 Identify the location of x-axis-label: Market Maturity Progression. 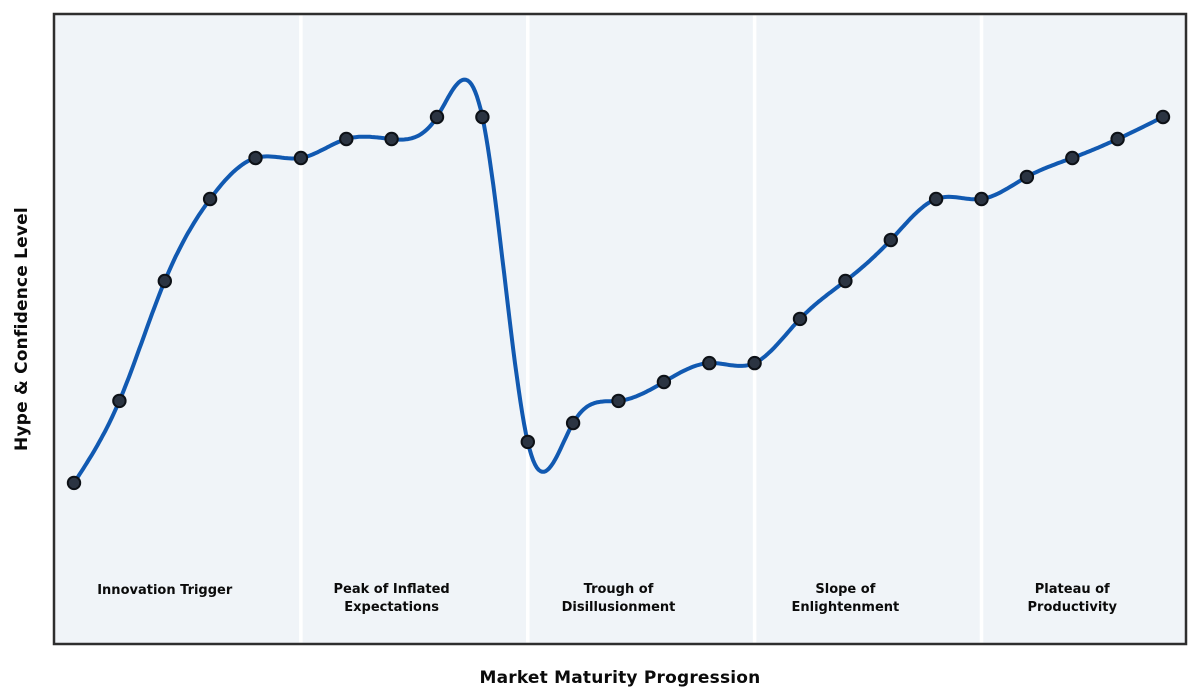
(620, 678).